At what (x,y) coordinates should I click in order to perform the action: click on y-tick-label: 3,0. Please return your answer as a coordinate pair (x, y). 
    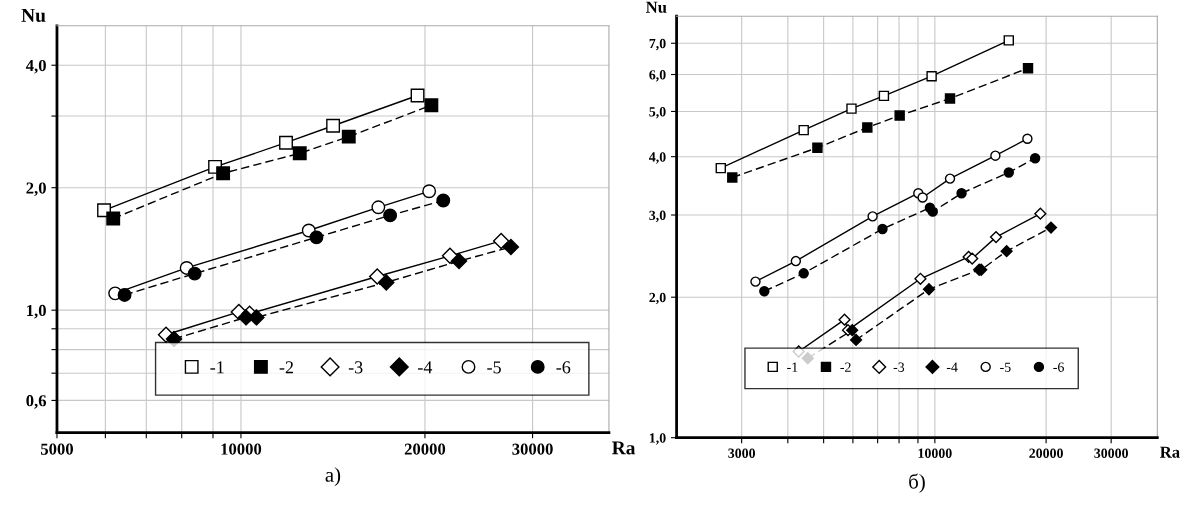
    Looking at the image, I should click on (657, 216).